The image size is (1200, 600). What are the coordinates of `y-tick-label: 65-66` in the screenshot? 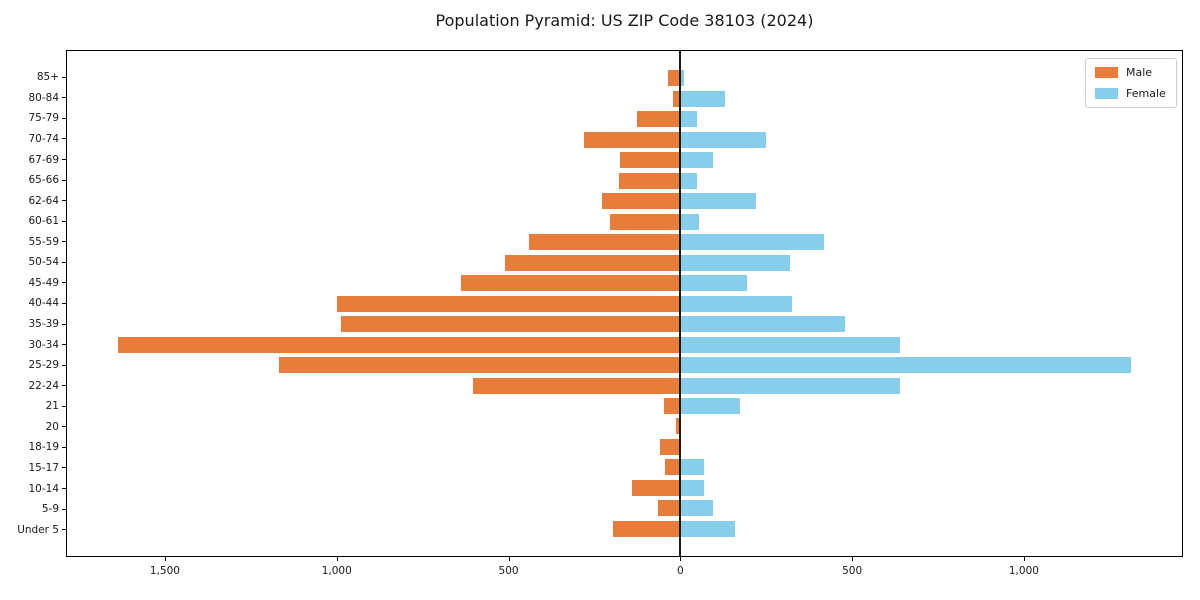 It's located at (43, 180).